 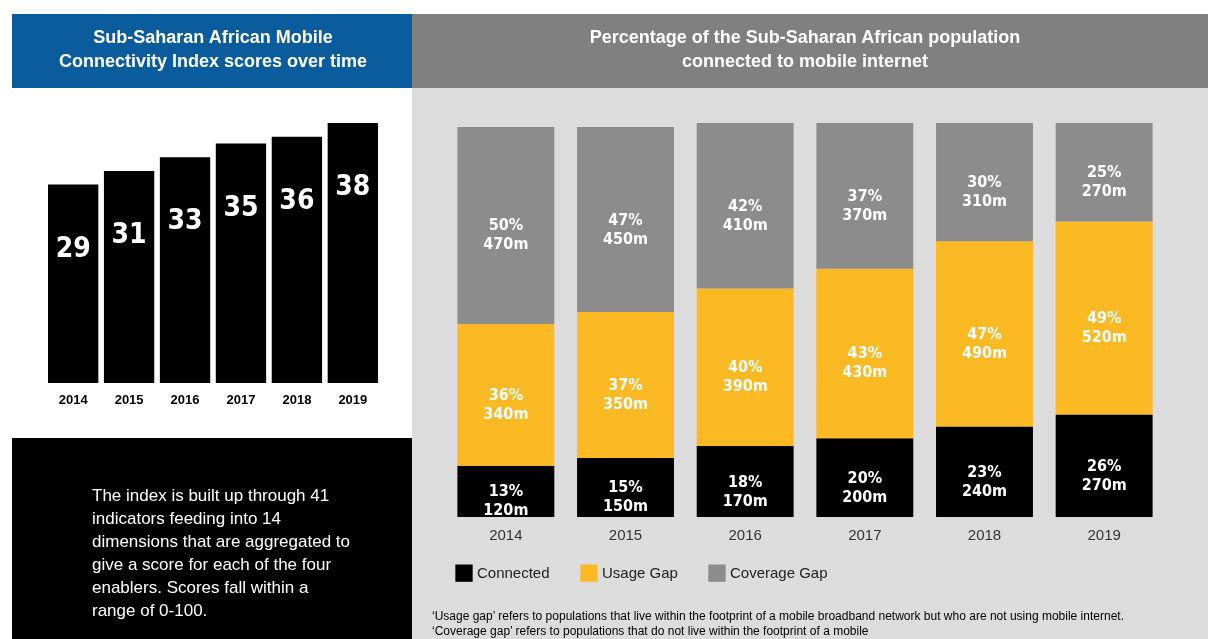 I want to click on data-label: 49% 520m, so click(x=1104, y=327).